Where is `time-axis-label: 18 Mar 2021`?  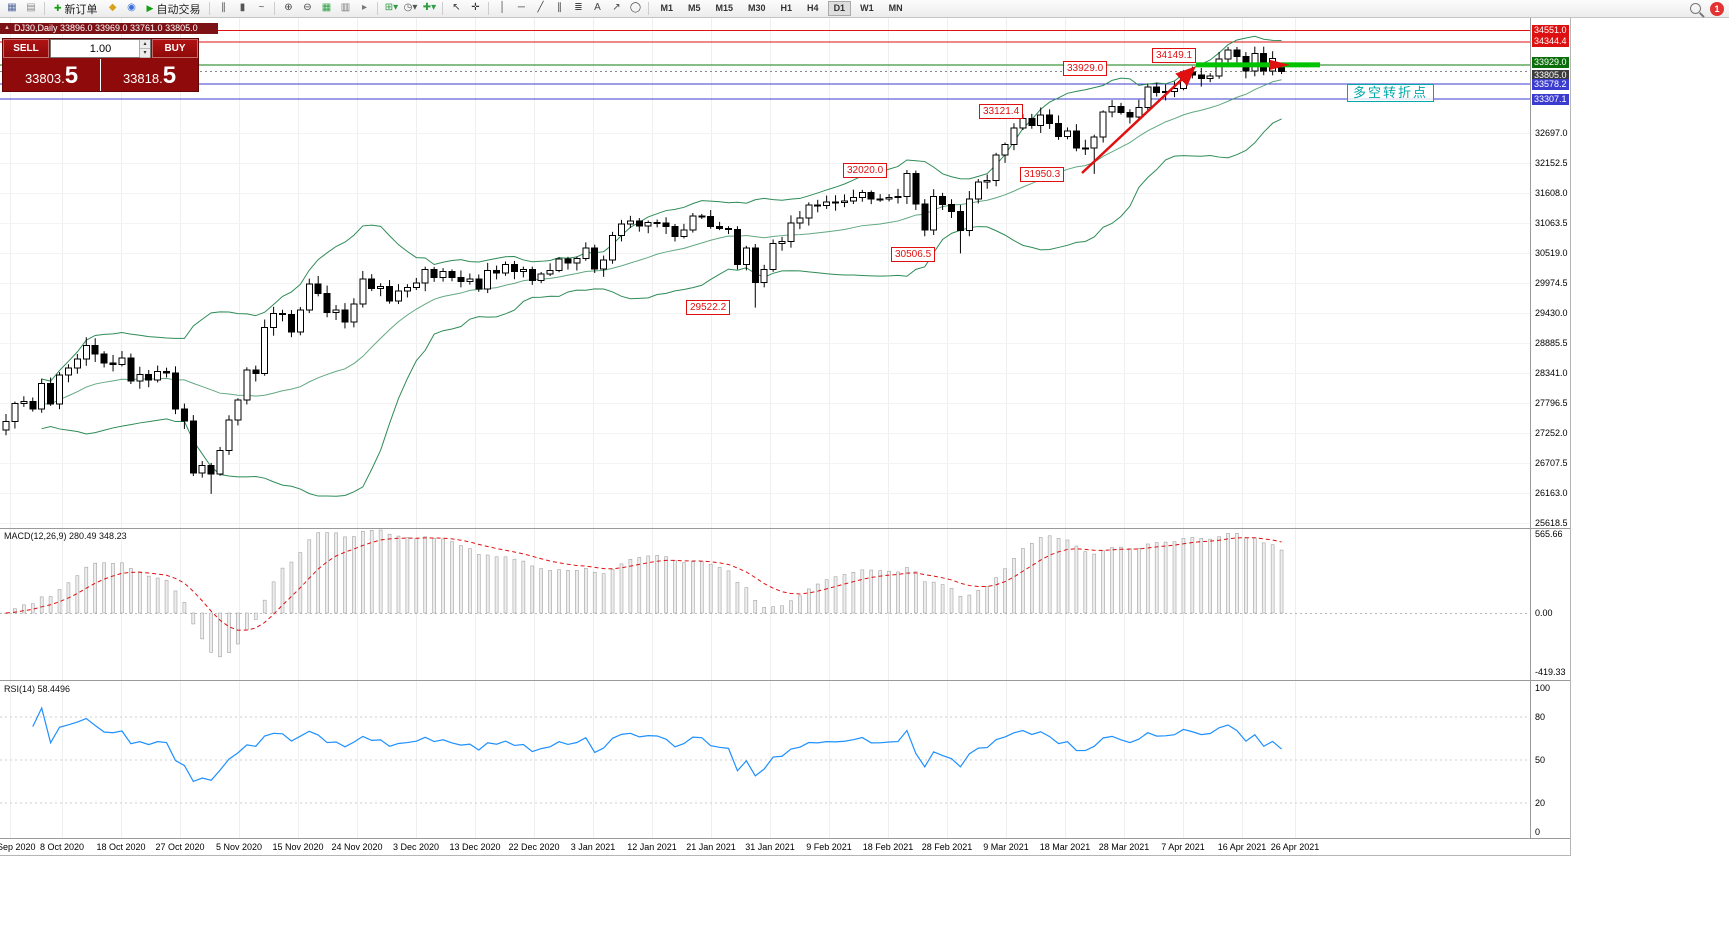 time-axis-label: 18 Mar 2021 is located at coordinates (1065, 847).